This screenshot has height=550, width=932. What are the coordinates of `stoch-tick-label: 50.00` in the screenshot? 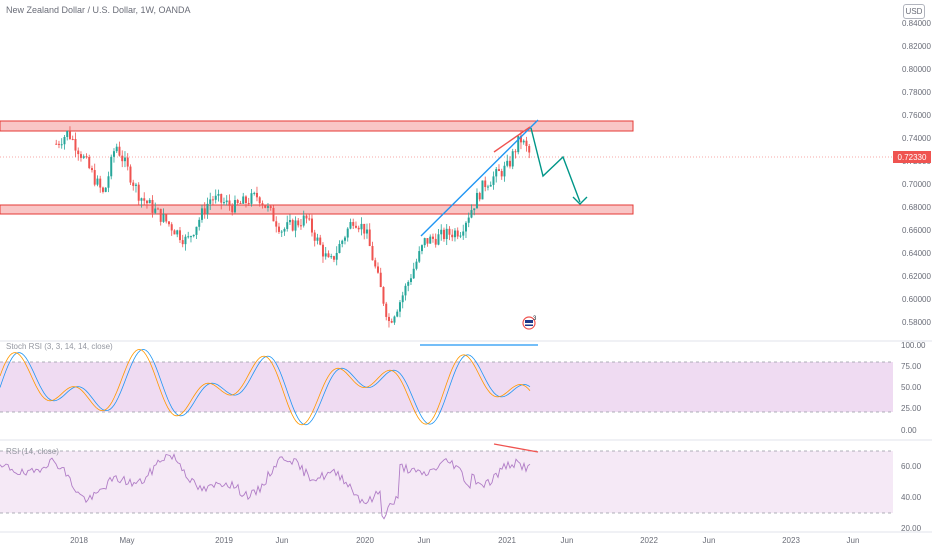 It's located at (911, 387).